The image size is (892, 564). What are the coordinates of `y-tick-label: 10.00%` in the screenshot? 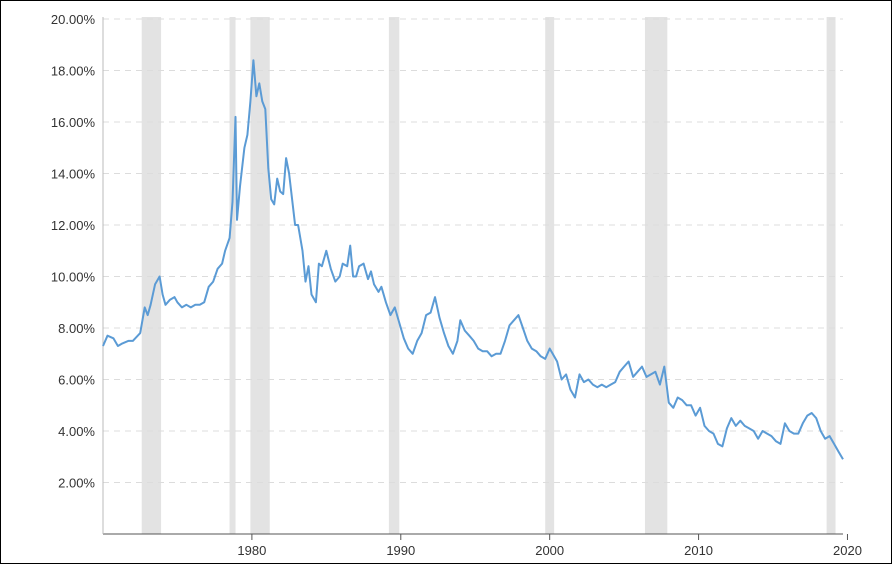 It's located at (73, 277).